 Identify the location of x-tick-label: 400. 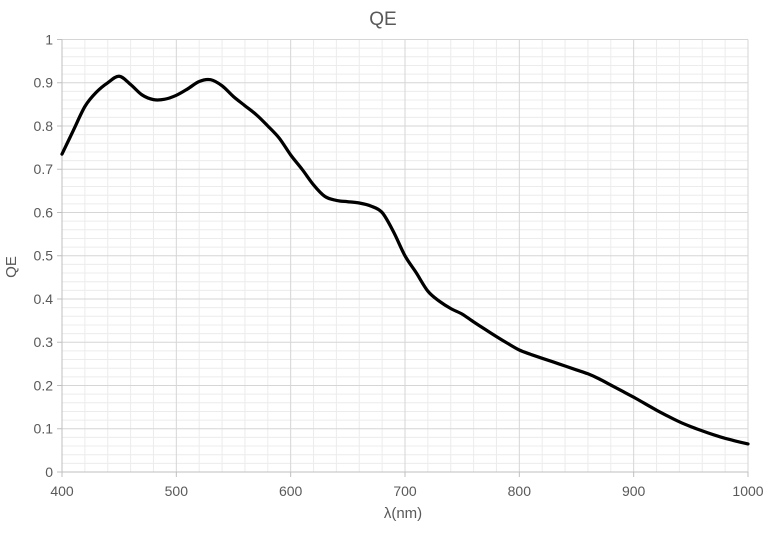
(62, 491).